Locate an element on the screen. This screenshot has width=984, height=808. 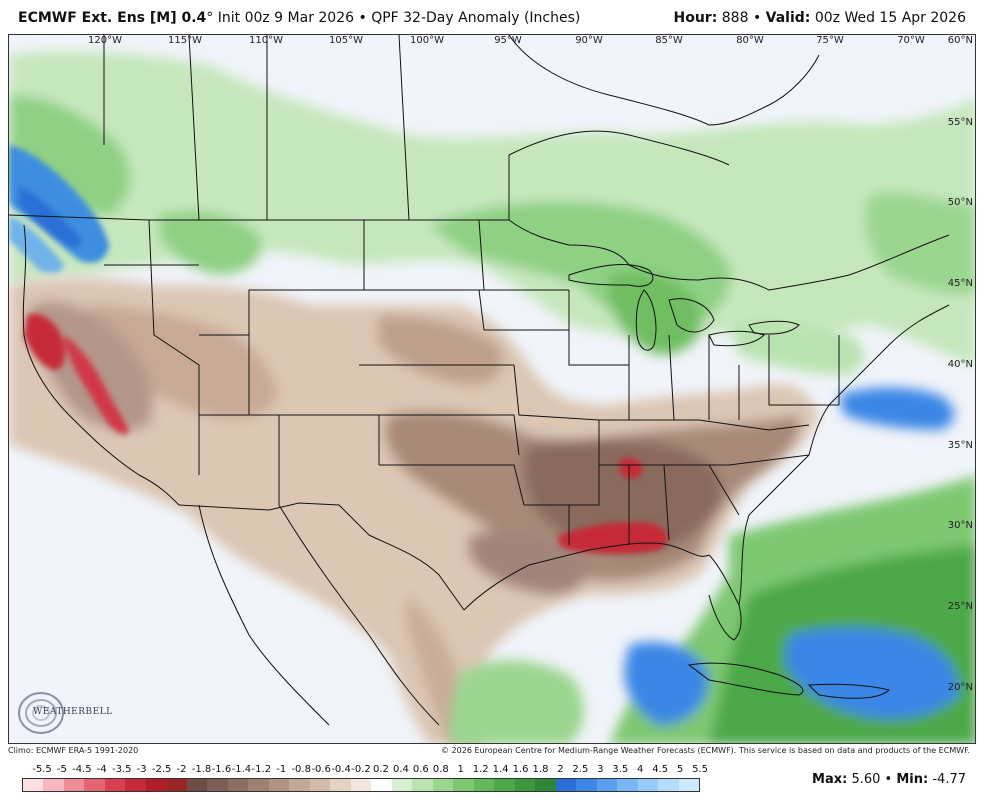
lon-label: 80°W is located at coordinates (750, 40).